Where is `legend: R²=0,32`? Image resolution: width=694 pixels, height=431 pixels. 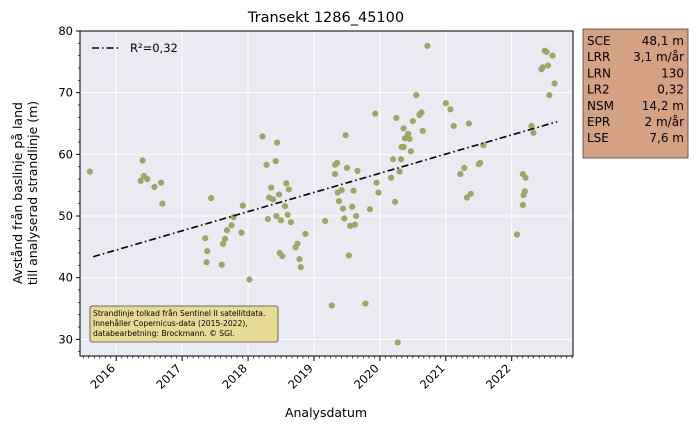
legend: R²=0,32 is located at coordinates (135, 48).